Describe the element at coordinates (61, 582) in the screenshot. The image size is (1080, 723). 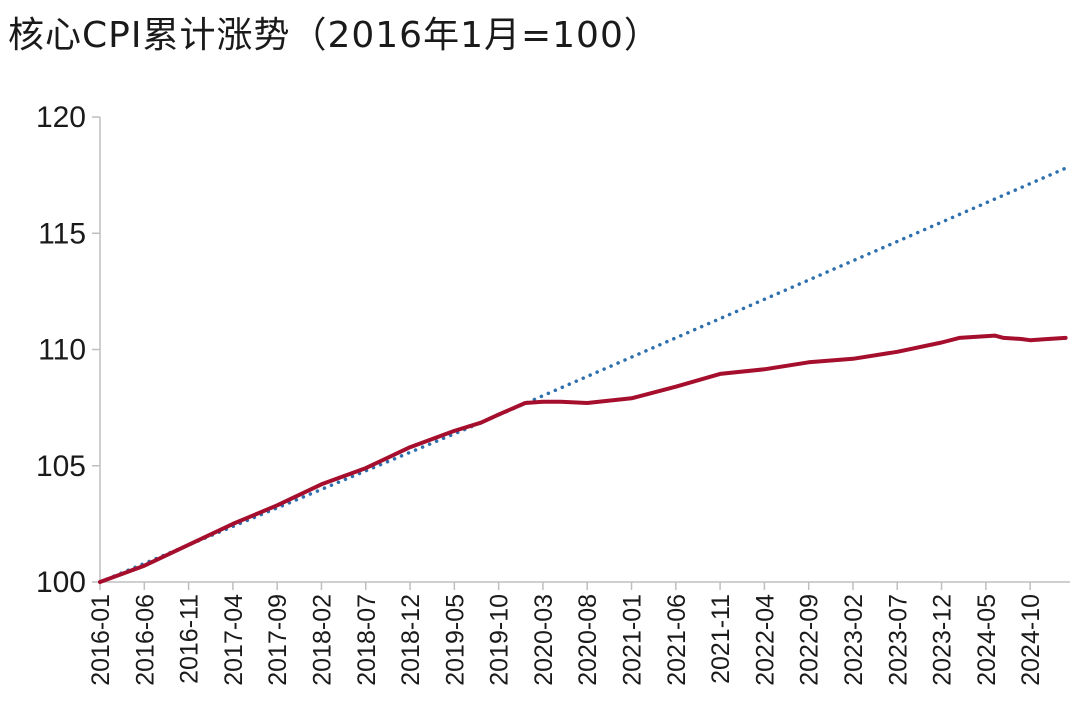
I see `y-tick-label: 100` at that location.